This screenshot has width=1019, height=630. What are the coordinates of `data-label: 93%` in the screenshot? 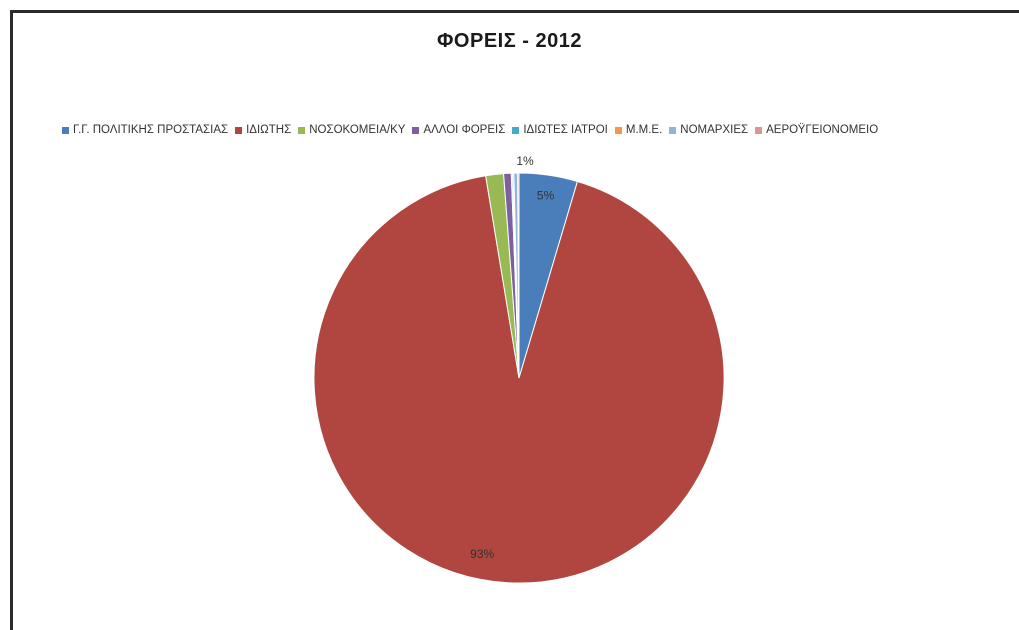 It's located at (482, 554).